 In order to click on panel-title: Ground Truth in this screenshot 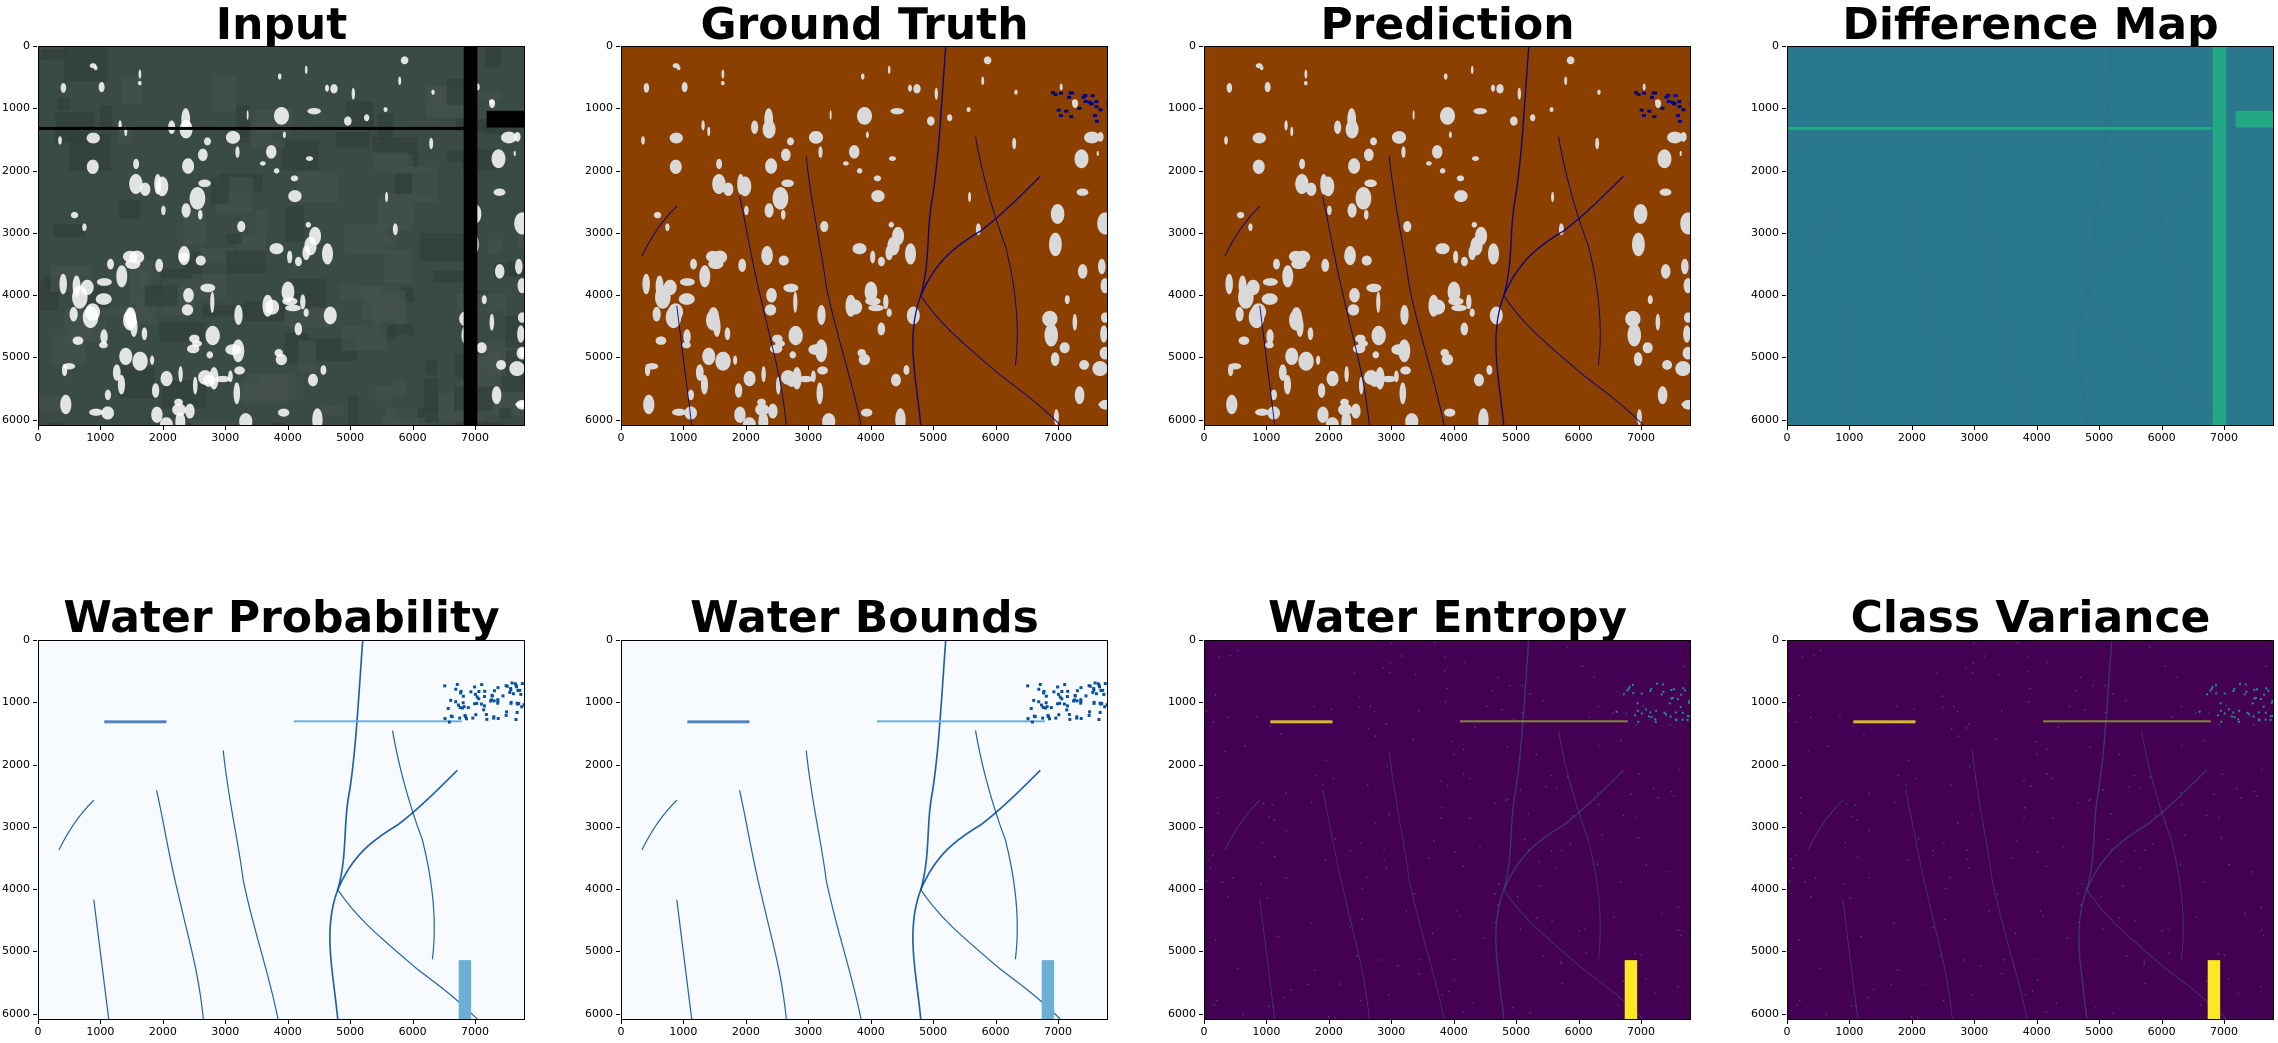, I will do `click(864, 25)`.